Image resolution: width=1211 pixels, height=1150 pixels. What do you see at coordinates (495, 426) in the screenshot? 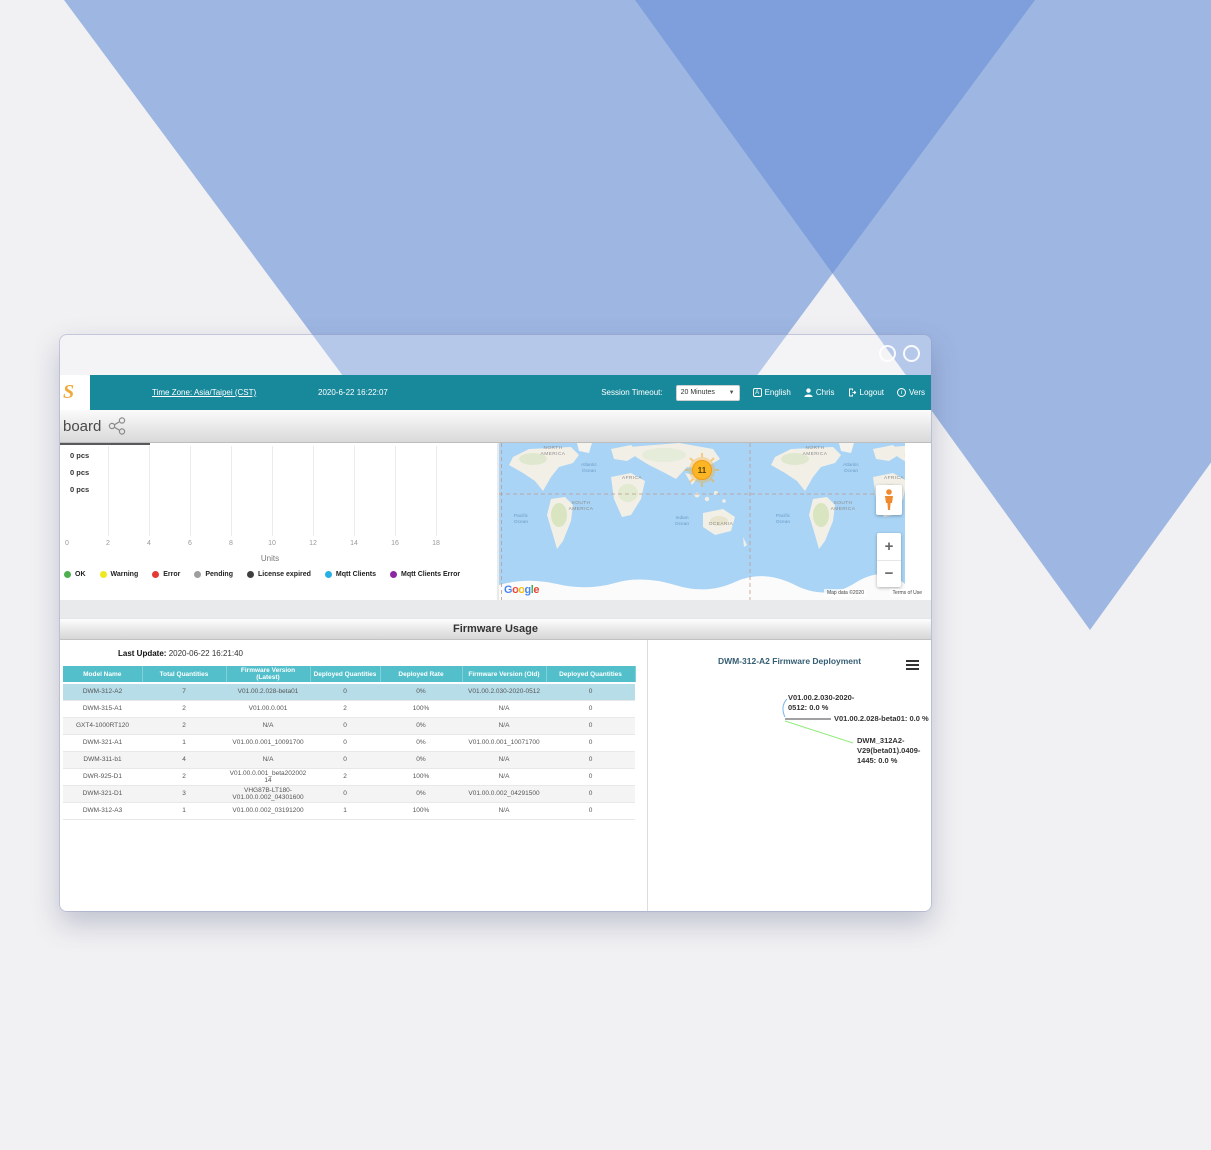
I see `page-toolbar: board` at bounding box center [495, 426].